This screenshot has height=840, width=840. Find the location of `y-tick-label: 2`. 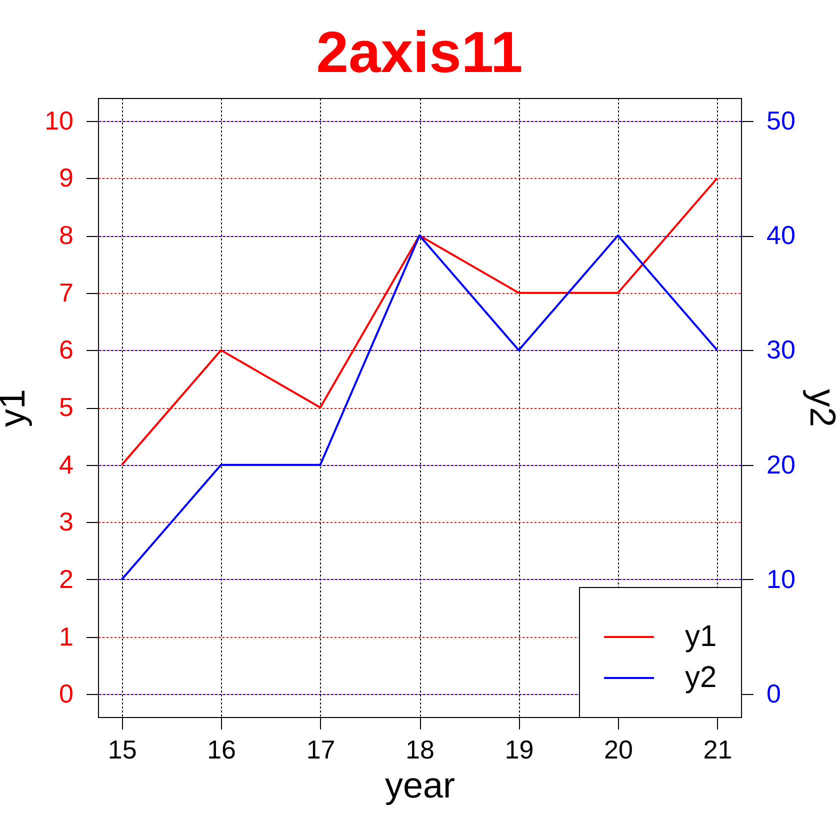

y-tick-label: 2 is located at coordinates (66, 579).